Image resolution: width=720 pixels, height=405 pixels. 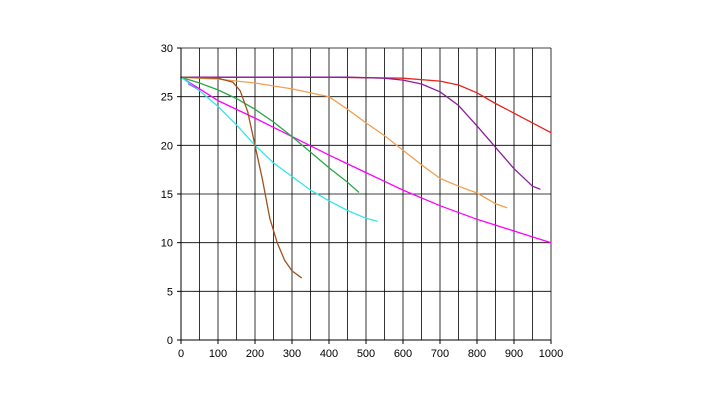 I want to click on x-tick-label: 900, so click(x=514, y=354).